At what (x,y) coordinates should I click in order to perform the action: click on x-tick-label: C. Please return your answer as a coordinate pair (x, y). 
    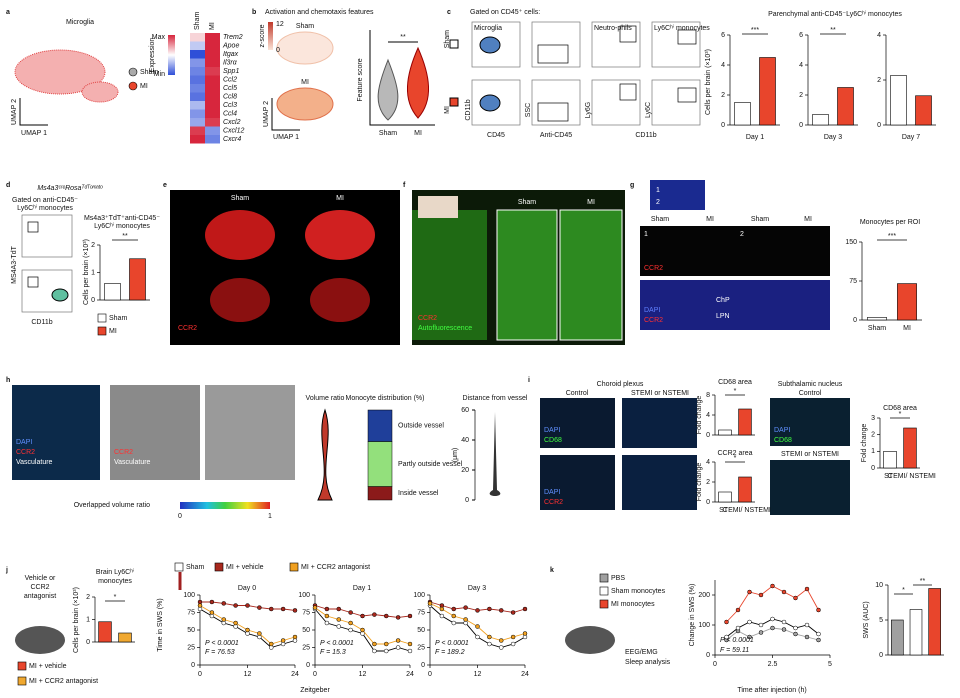
    Looking at the image, I should click on (724, 510).